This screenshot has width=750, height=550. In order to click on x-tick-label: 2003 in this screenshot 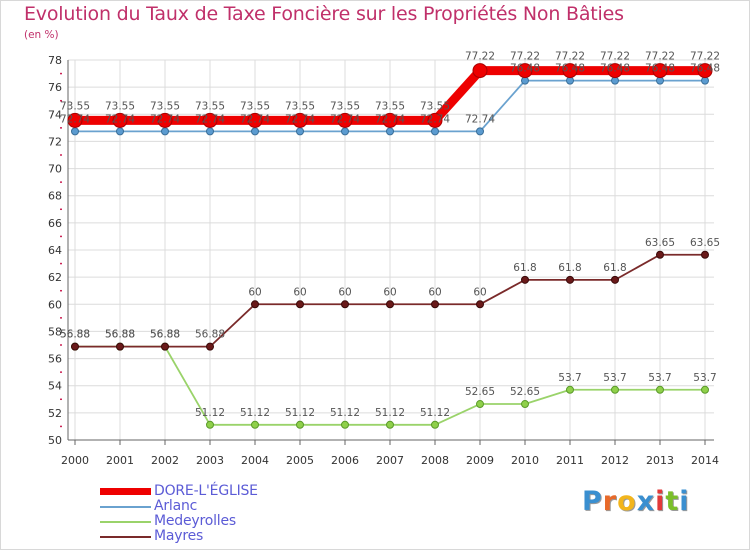, I will do `click(210, 460)`.